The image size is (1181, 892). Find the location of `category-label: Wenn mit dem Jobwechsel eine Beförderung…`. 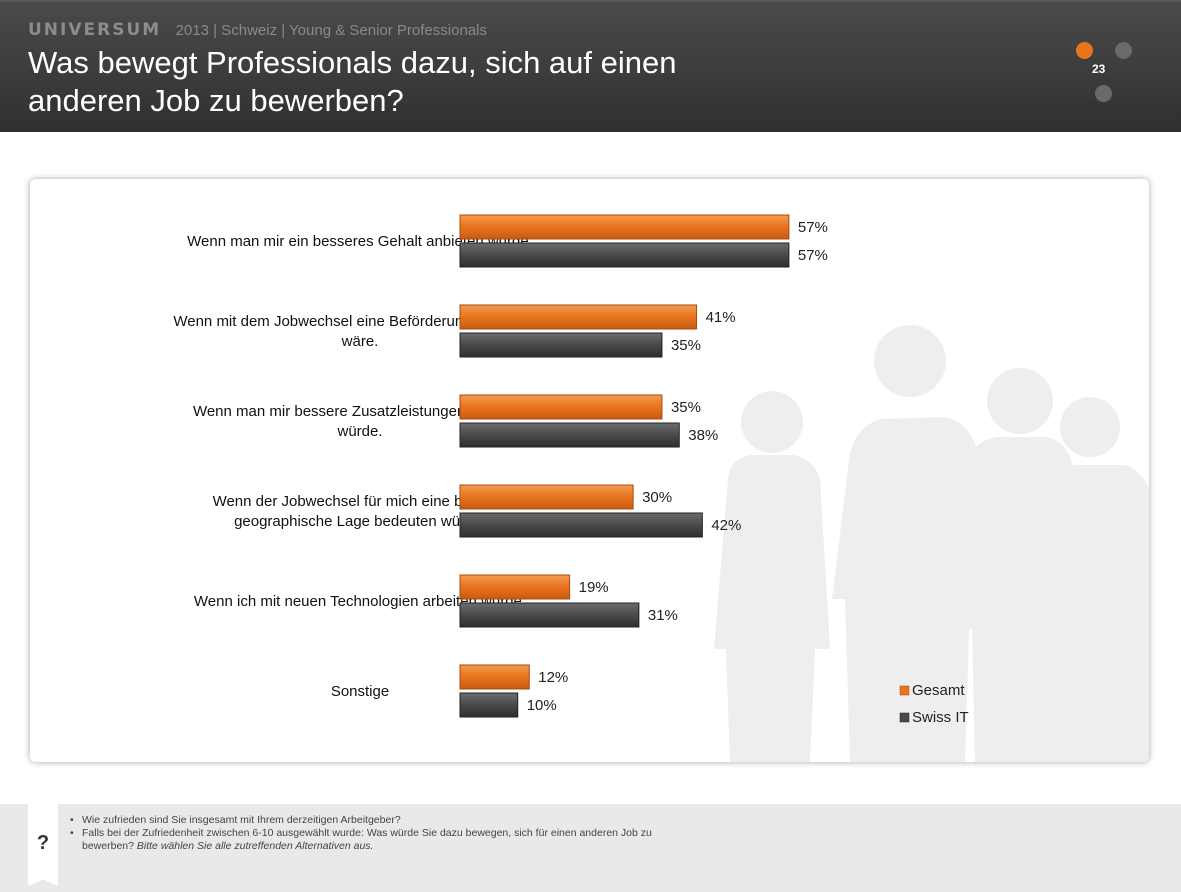

category-label: Wenn mit dem Jobwechsel eine Beförderung… is located at coordinates (359, 331).